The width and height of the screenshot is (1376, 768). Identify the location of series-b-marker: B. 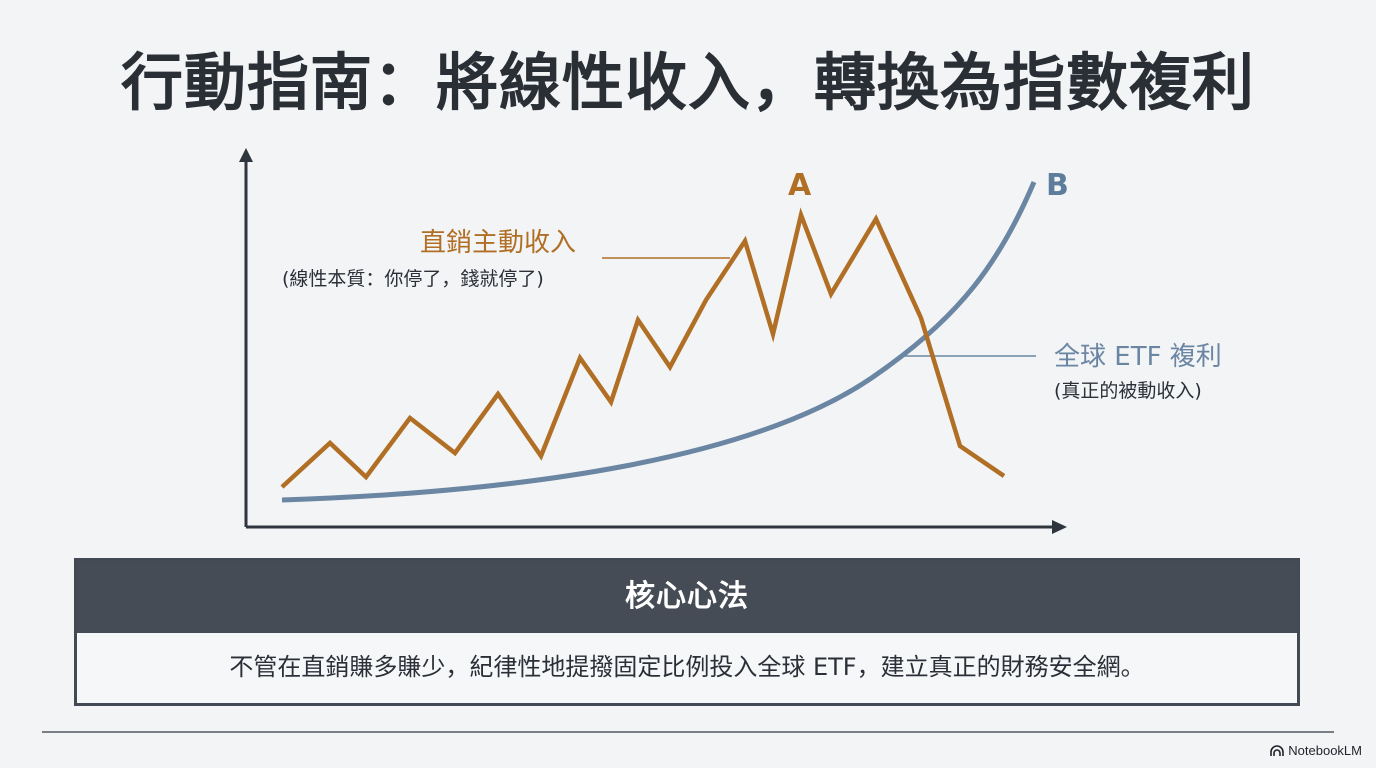
(1057, 185).